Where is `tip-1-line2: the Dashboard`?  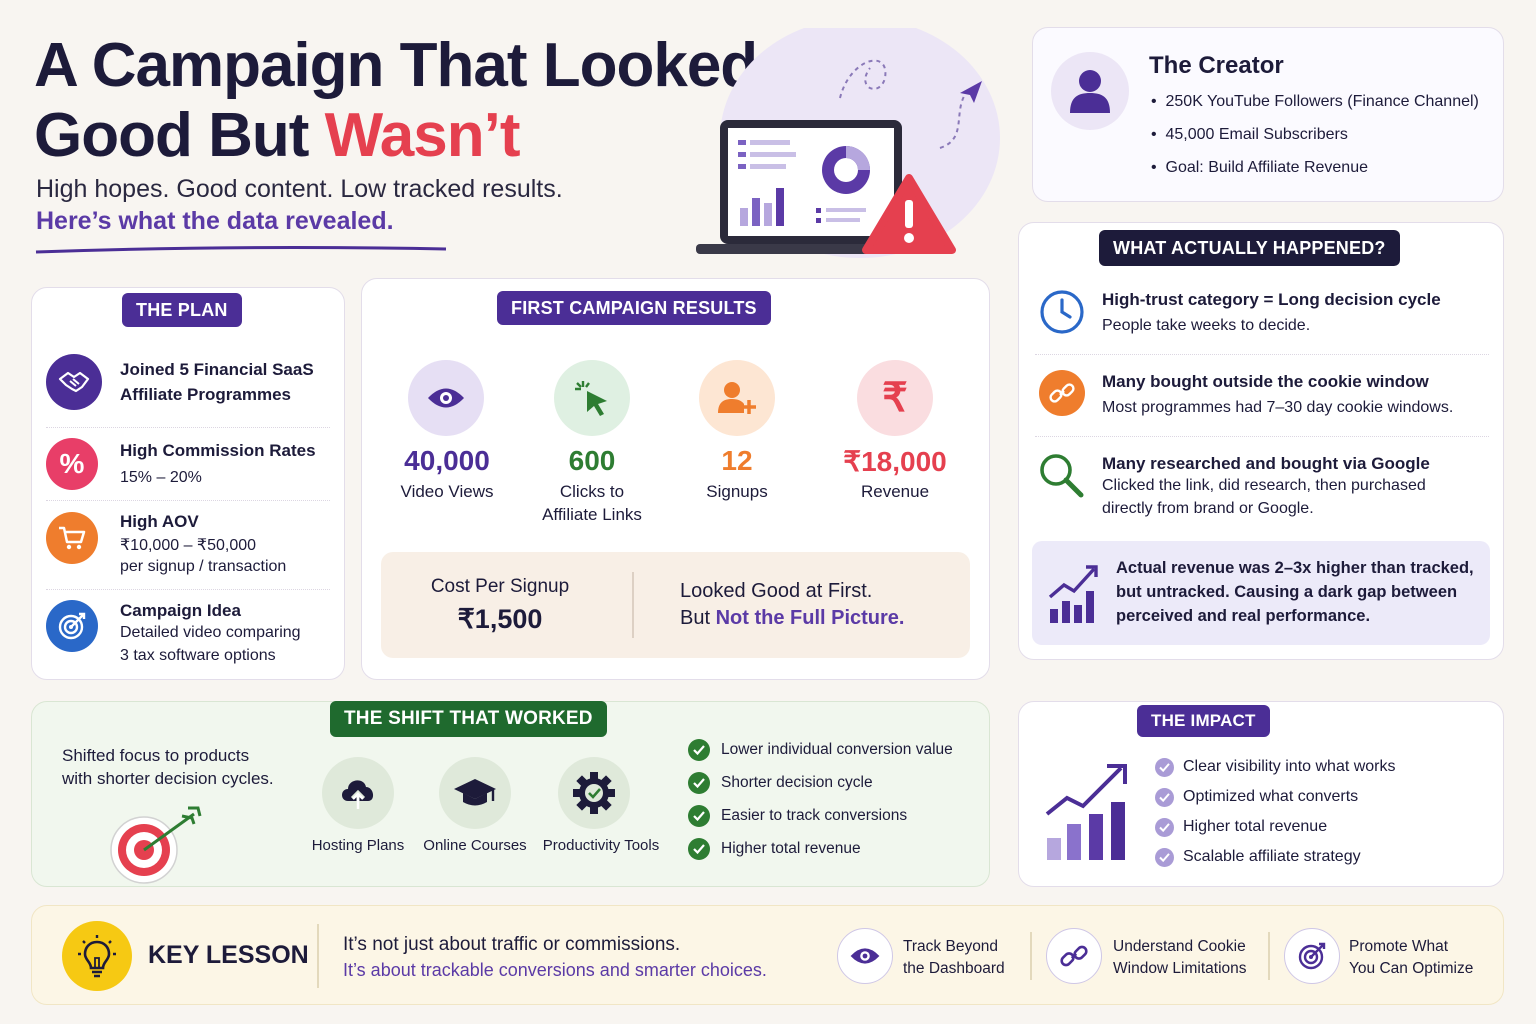
tip-1-line2: the Dashboard is located at coordinates (954, 968).